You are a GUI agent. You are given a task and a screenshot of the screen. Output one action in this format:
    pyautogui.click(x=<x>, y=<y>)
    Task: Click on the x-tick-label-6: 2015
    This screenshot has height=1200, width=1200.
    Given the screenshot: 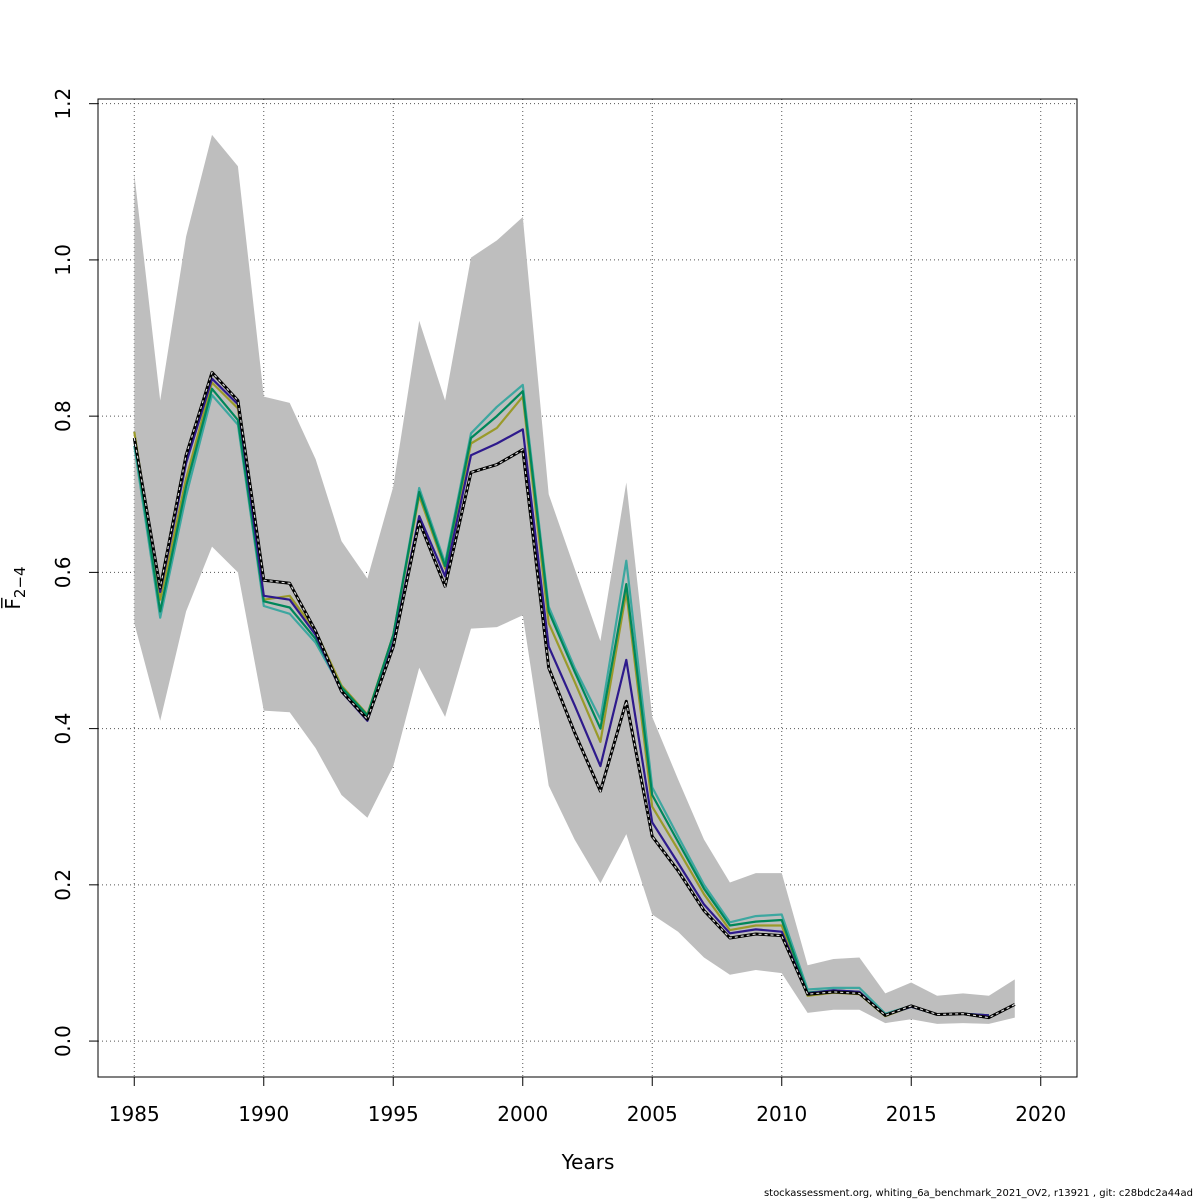 What is the action you would take?
    pyautogui.click(x=911, y=1114)
    